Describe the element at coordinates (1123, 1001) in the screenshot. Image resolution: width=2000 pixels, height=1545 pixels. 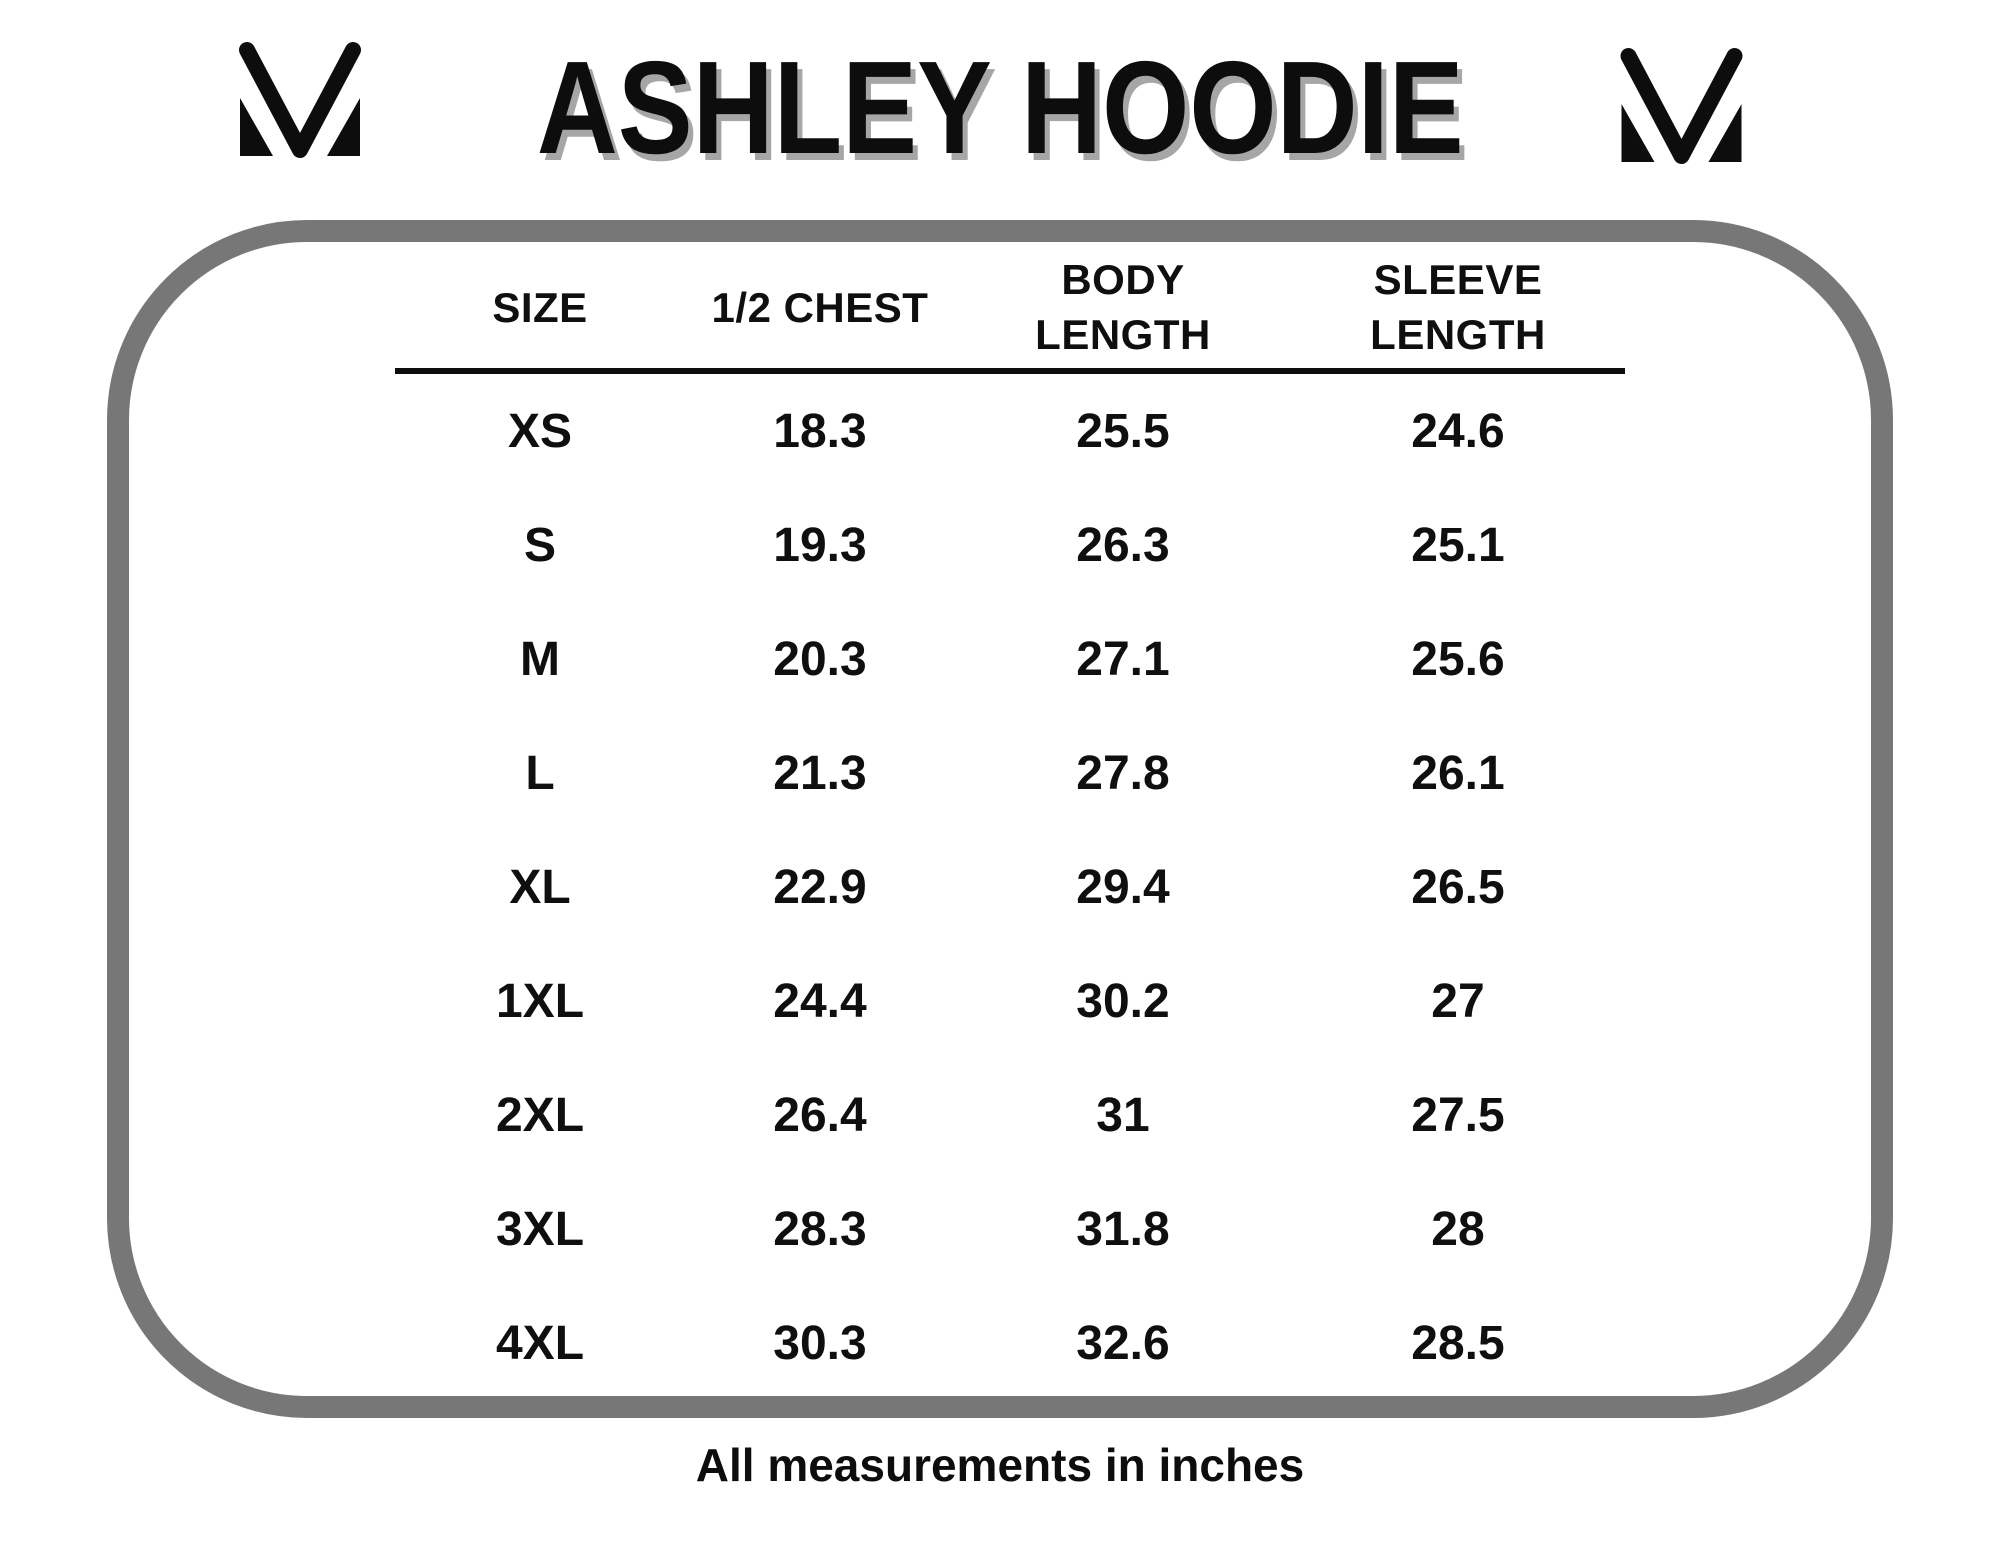
I see `body-length-cell: 30.2` at that location.